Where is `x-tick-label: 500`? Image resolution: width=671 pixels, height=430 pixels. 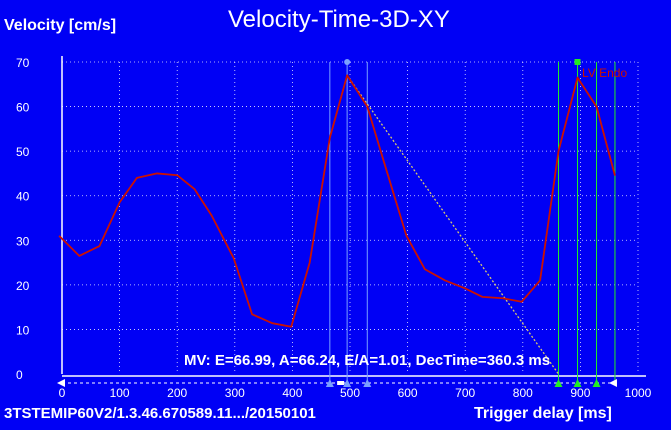
x-tick-label: 500 is located at coordinates (350, 393).